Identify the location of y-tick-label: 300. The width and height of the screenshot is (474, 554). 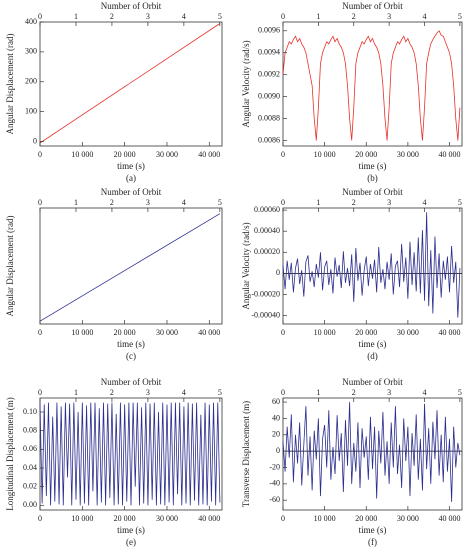
(31, 51).